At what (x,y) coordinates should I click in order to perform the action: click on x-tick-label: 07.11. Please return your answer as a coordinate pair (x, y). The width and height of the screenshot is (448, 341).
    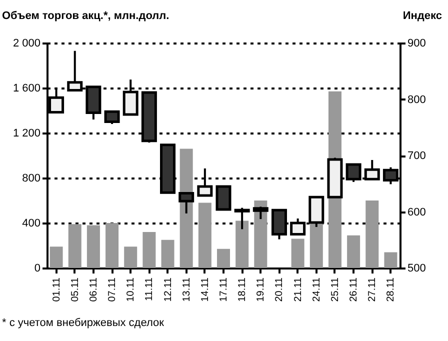
    Looking at the image, I should click on (112, 289).